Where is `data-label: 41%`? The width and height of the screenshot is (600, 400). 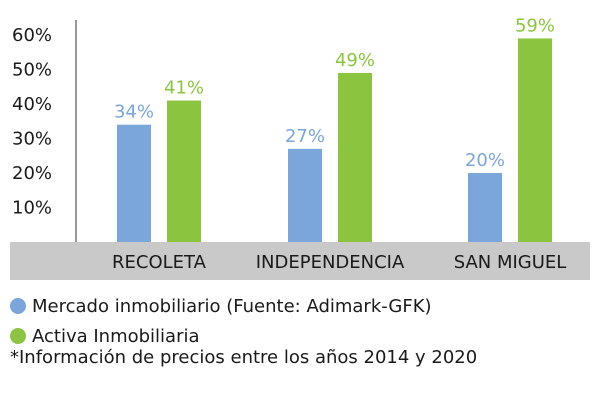
data-label: 41% is located at coordinates (184, 88).